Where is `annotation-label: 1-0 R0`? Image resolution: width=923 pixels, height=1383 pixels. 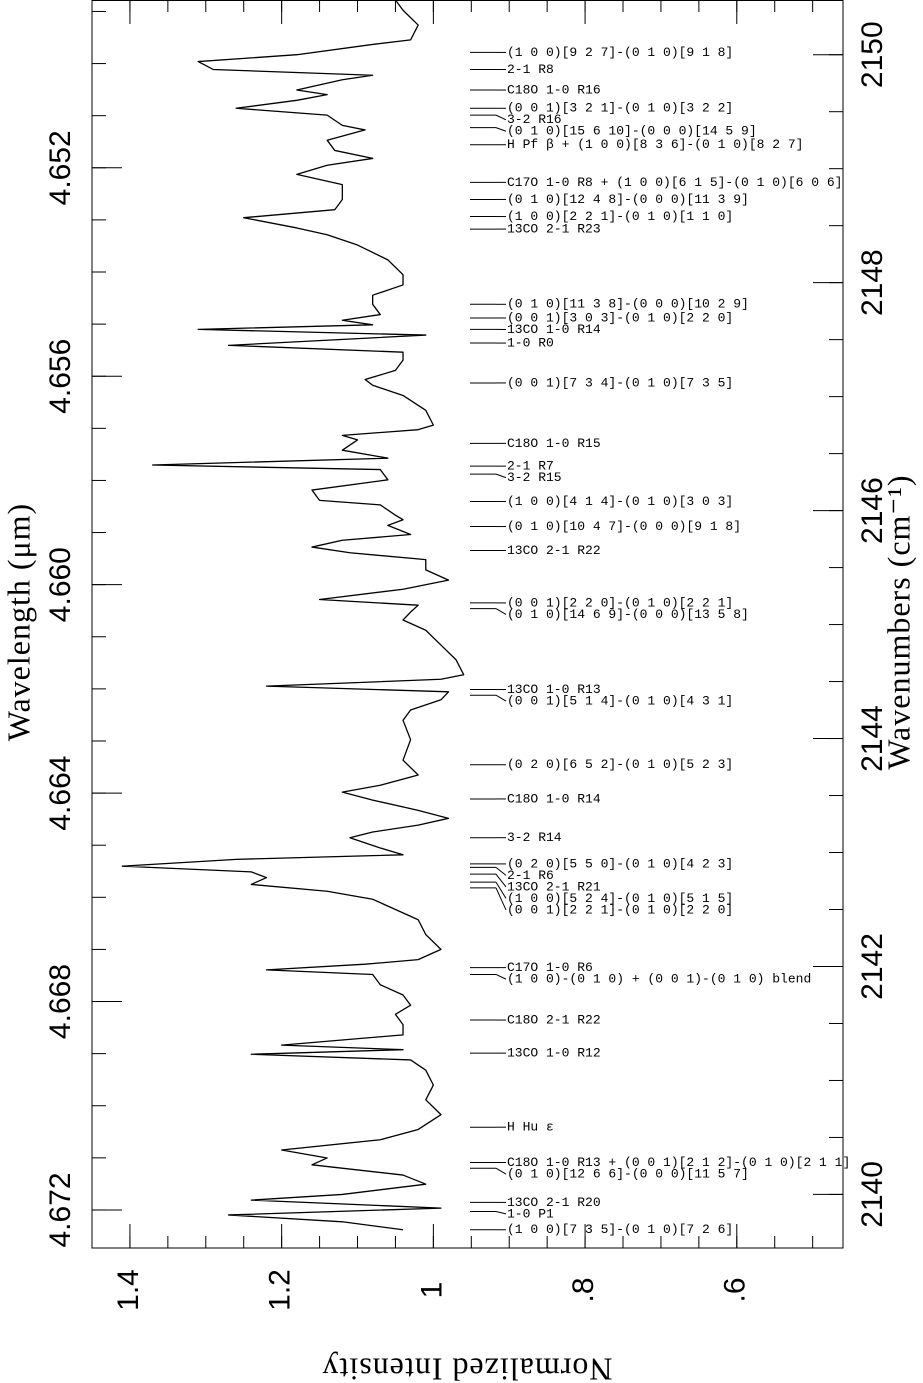
annotation-label: 1-0 R0 is located at coordinates (530, 342).